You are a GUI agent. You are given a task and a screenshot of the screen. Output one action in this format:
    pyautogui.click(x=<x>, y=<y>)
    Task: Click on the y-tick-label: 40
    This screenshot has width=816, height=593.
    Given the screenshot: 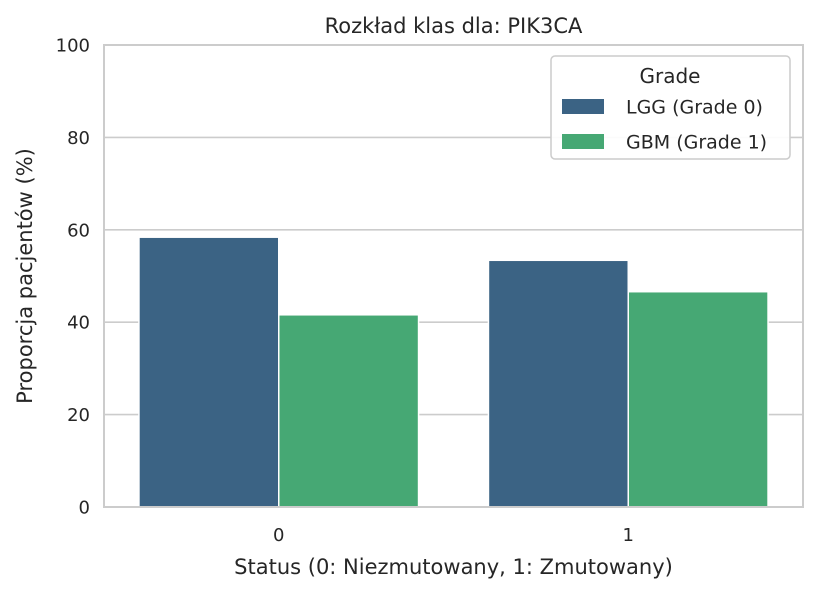 What is the action you would take?
    pyautogui.click(x=78, y=323)
    